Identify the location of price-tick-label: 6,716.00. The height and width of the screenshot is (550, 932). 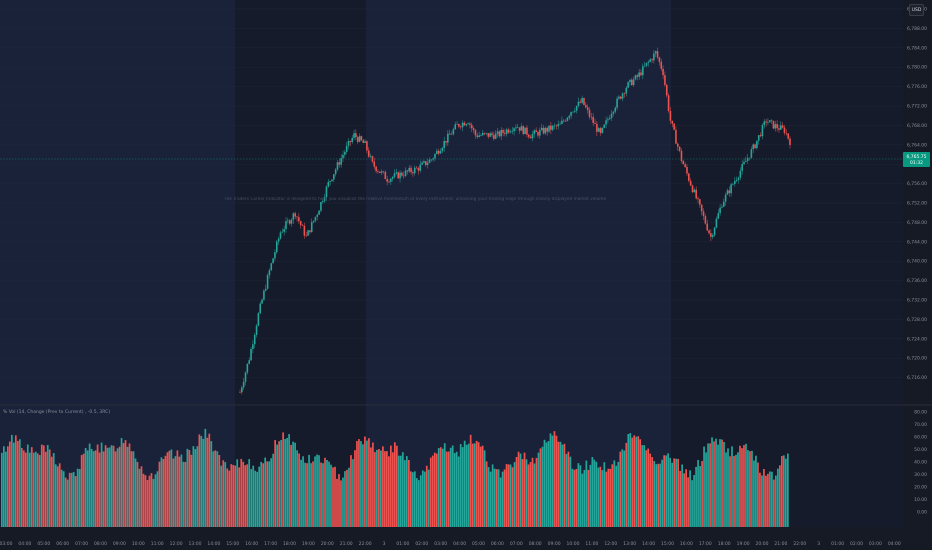
(917, 378).